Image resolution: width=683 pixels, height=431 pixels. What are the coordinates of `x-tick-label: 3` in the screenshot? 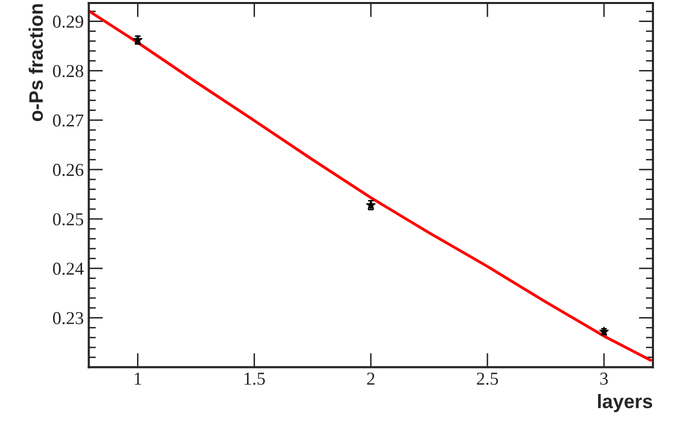 It's located at (604, 378).